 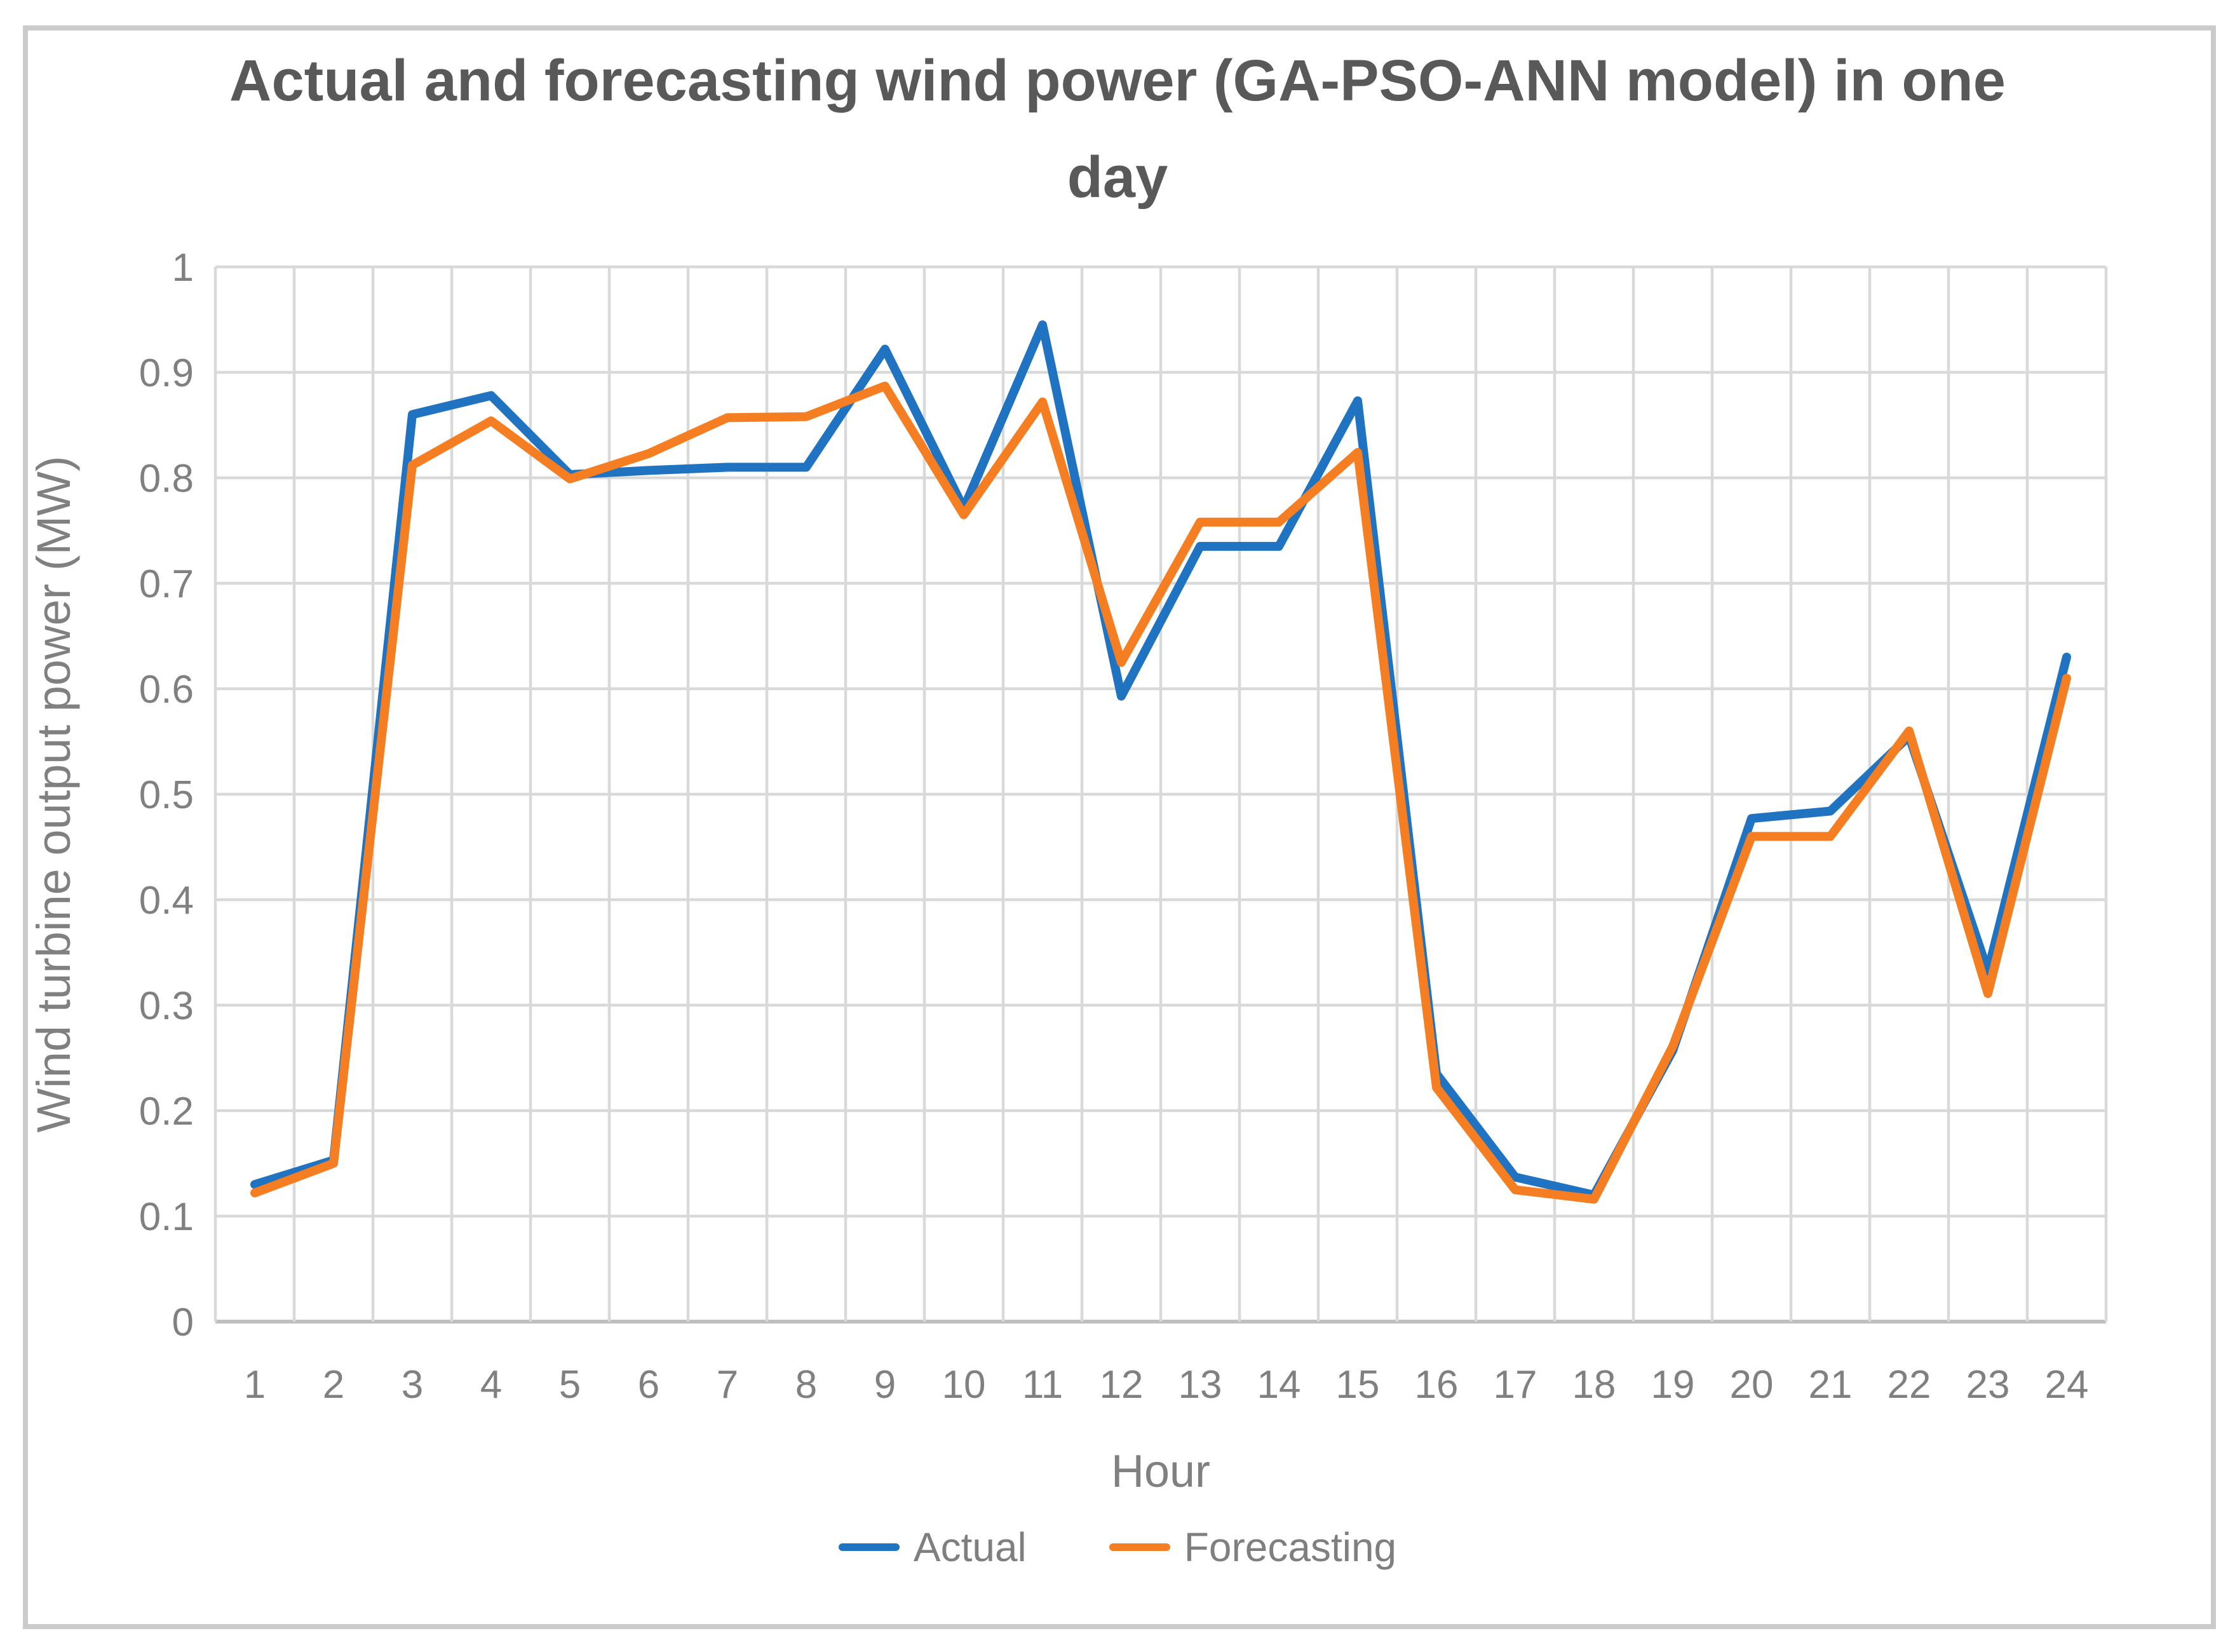 What do you see at coordinates (970, 1547) in the screenshot?
I see `legend-label-actual: Actual` at bounding box center [970, 1547].